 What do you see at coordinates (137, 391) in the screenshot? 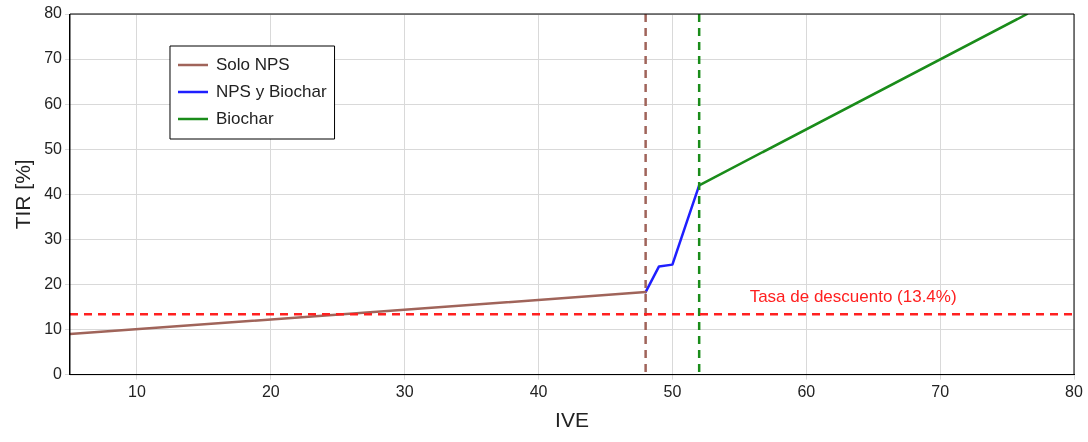
I see `x-tick-label: 10` at bounding box center [137, 391].